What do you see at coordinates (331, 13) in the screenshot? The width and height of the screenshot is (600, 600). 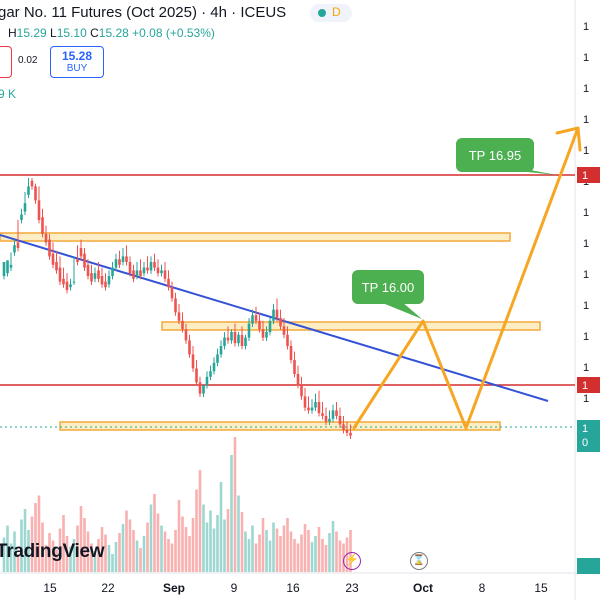 I see `market-status-badge: D` at bounding box center [331, 13].